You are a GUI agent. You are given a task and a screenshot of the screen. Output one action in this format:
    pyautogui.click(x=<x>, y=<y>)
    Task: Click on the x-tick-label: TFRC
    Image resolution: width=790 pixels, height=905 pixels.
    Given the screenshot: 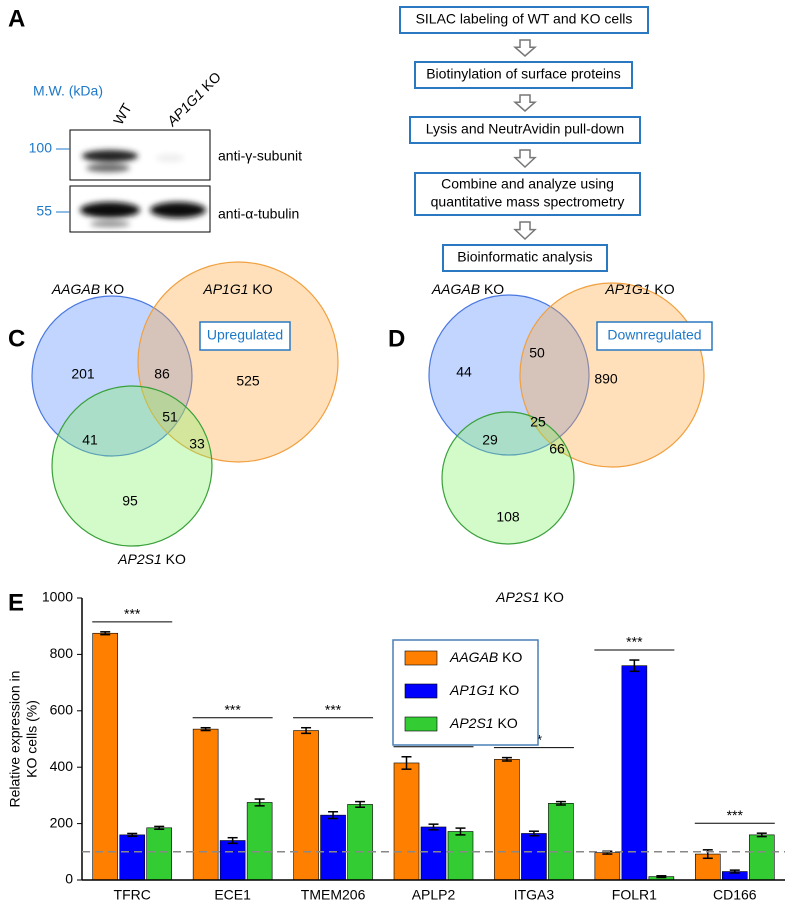 What is the action you would take?
    pyautogui.click(x=132, y=895)
    